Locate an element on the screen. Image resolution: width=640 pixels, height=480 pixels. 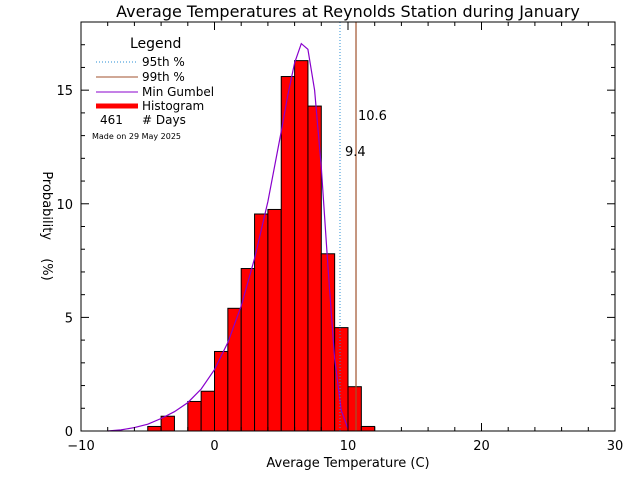
legend-gumbel-text: Min Gumbel is located at coordinates (178, 92).